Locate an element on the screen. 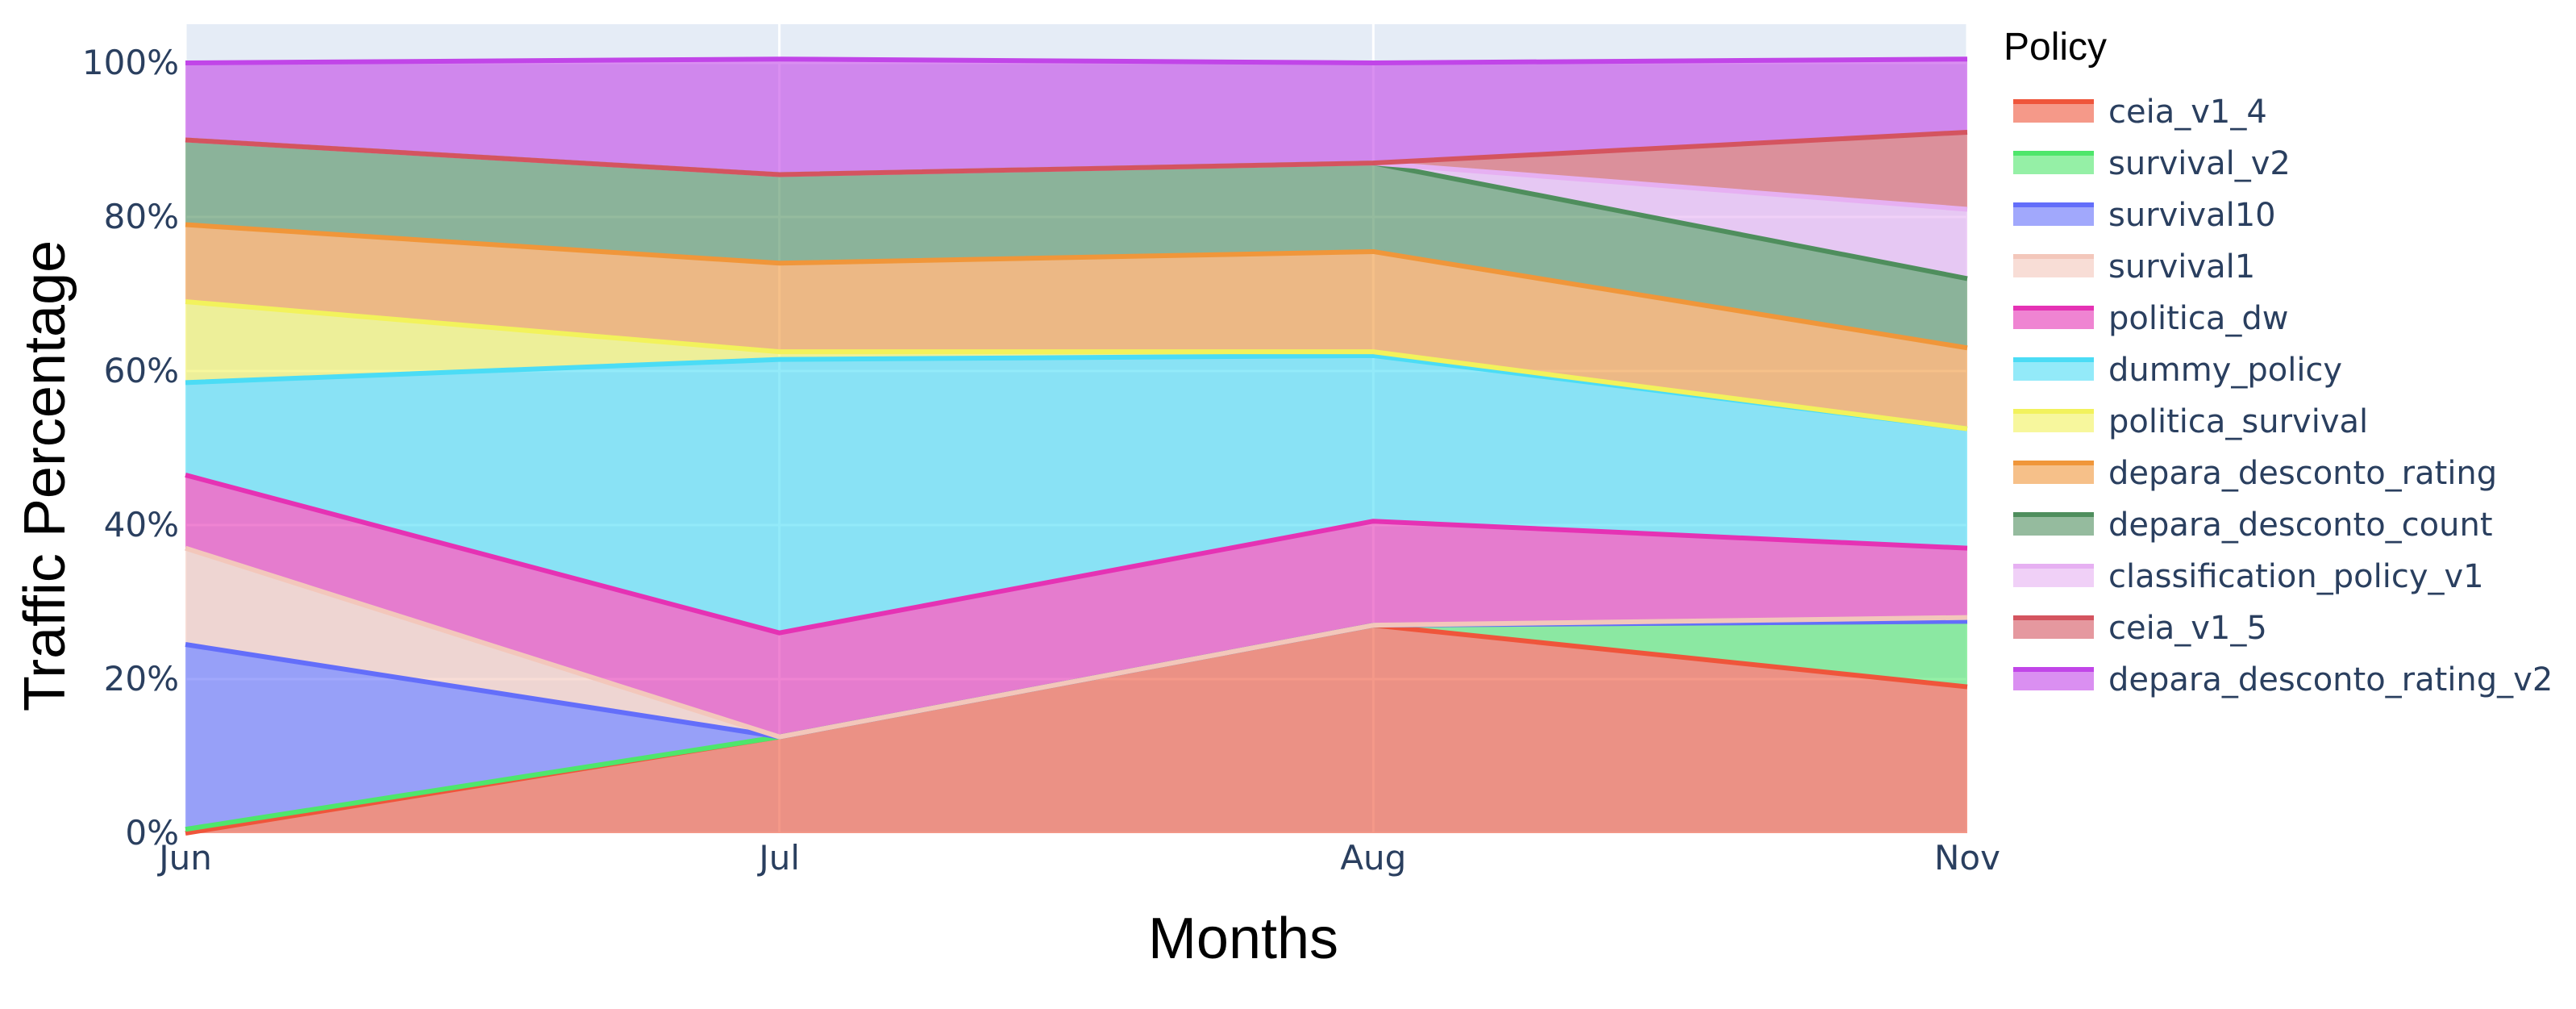  legend-item: survival1 is located at coordinates (2134, 267).